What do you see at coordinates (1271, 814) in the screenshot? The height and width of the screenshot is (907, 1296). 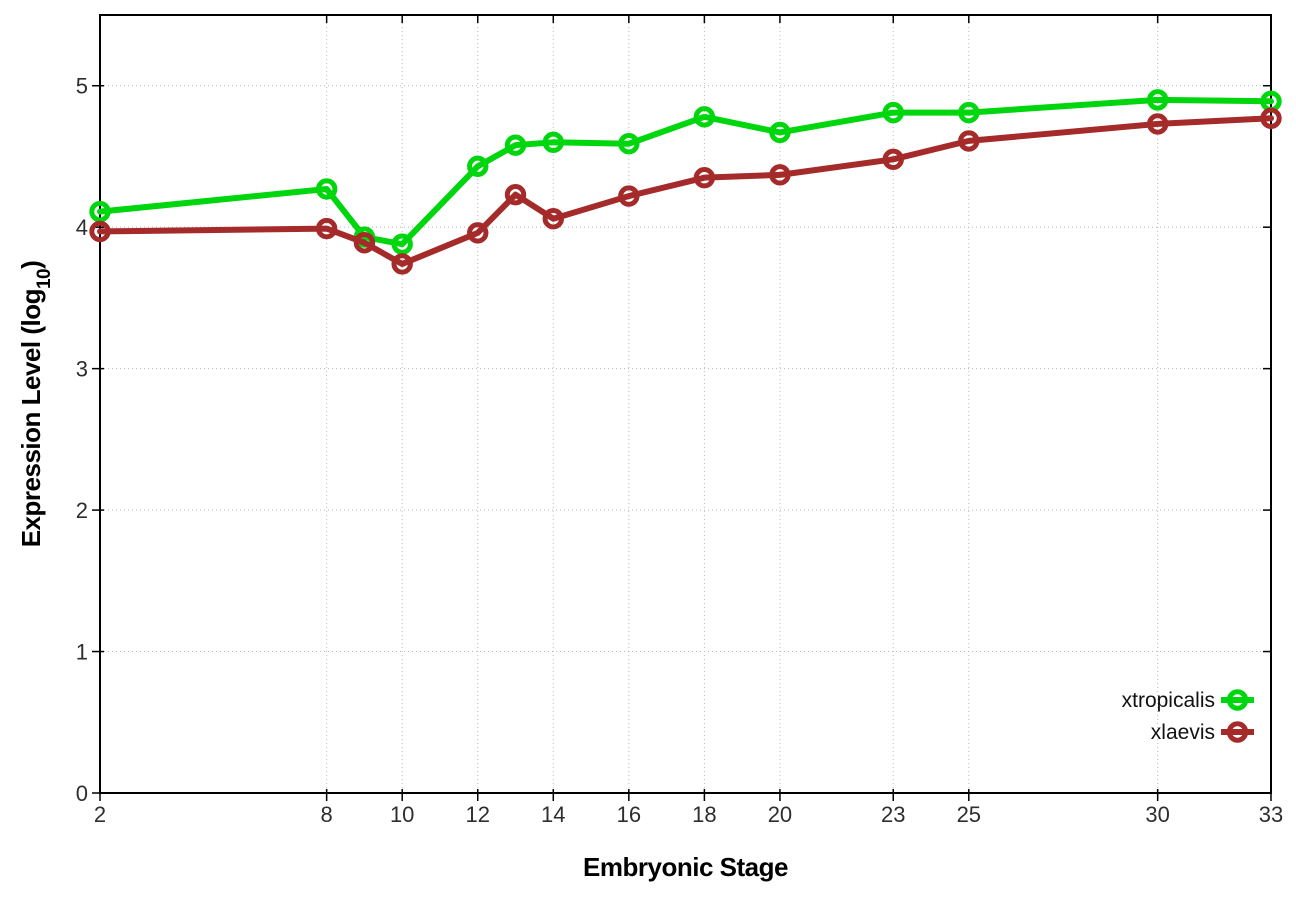 I see `x-tick-label: 33` at bounding box center [1271, 814].